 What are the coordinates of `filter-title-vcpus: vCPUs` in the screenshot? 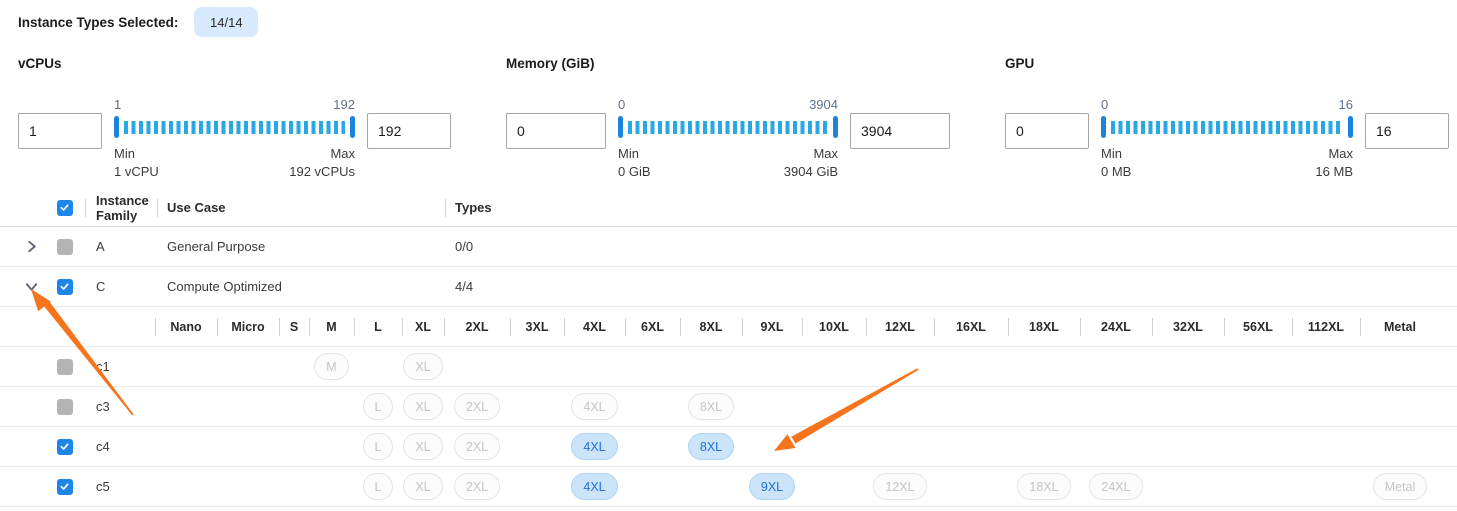 It's located at (40, 63).